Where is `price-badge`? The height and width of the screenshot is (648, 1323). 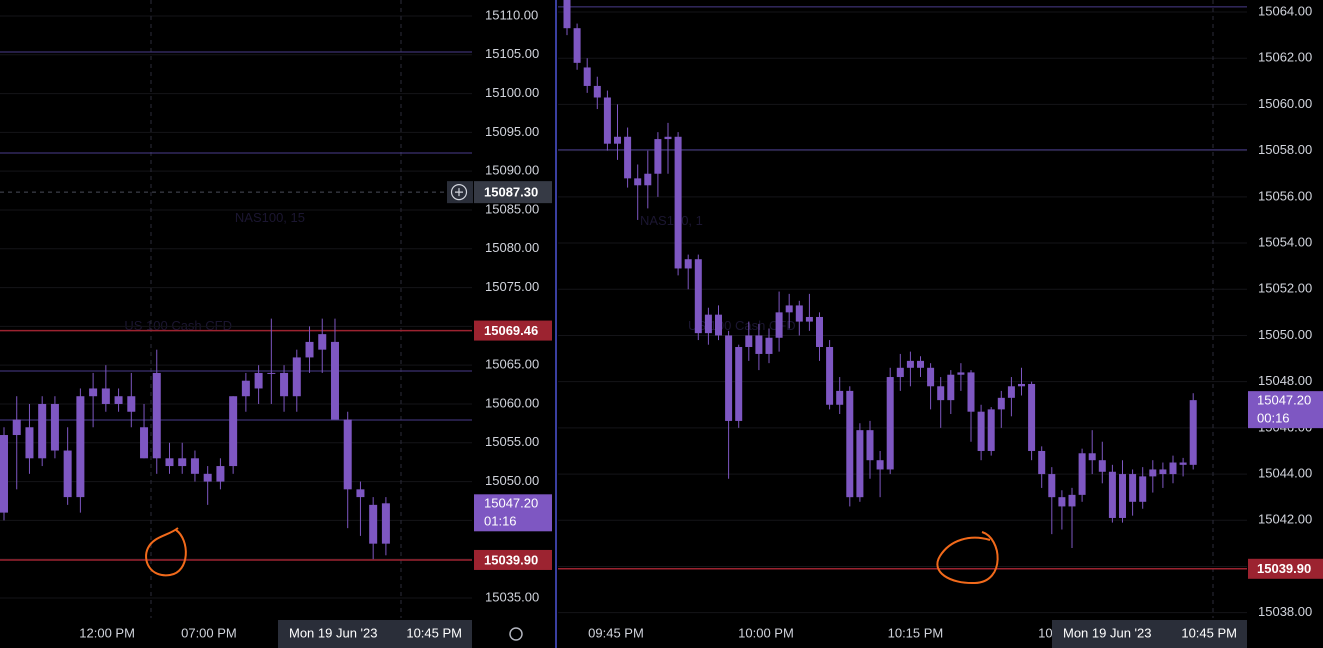 price-badge is located at coordinates (1285, 410).